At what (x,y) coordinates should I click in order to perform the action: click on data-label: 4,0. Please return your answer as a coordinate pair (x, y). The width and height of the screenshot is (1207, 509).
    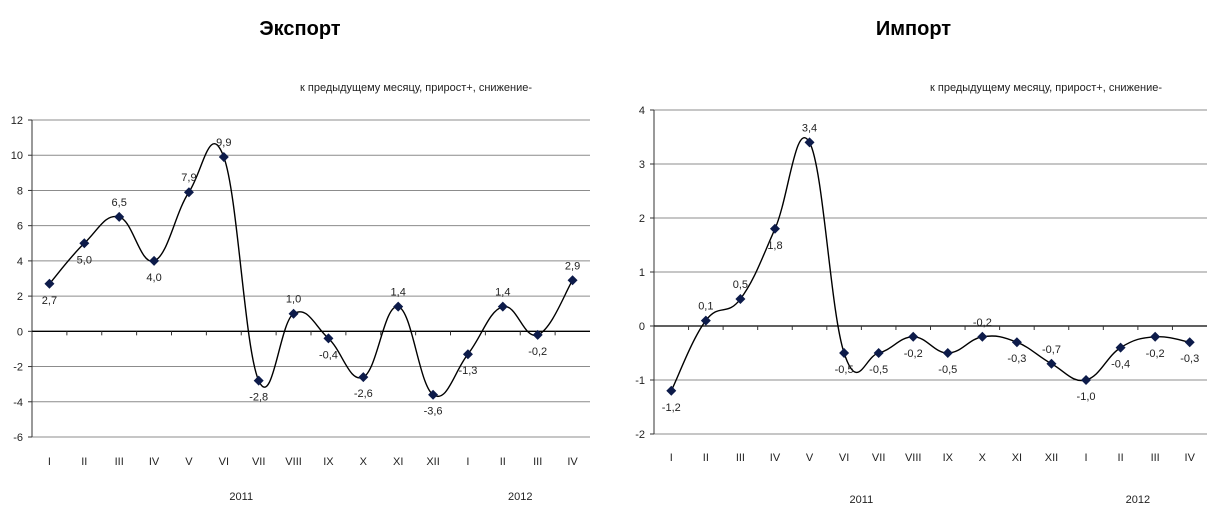
    Looking at the image, I should click on (153, 278).